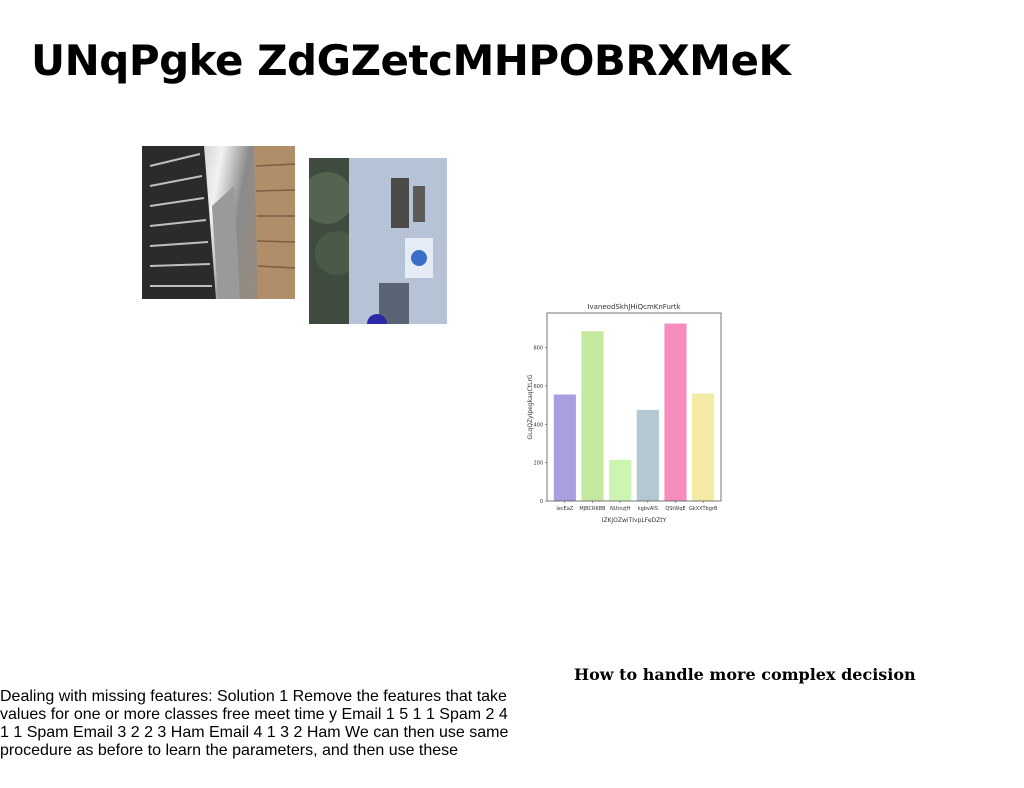 The width and height of the screenshot is (1024, 788). I want to click on slide-caption: How to handle more complex decision, so click(745, 674).